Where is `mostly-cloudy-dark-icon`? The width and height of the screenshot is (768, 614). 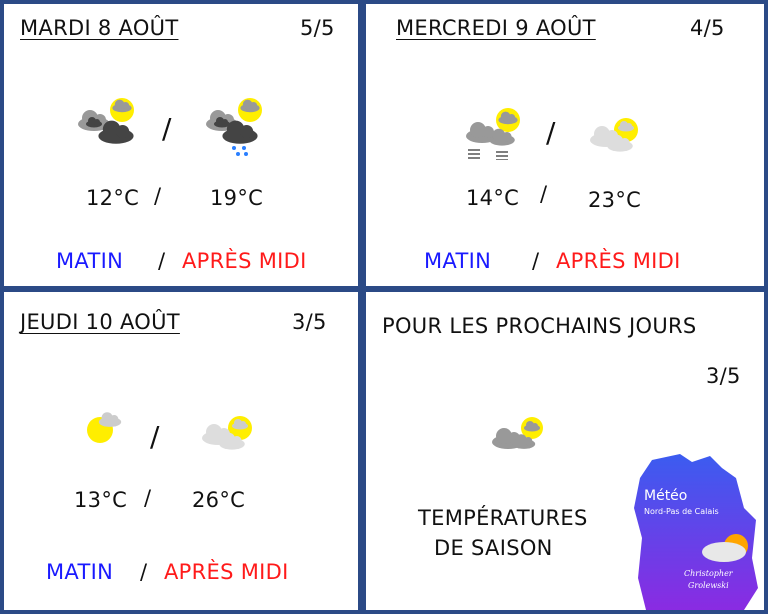
mostly-cloudy-dark-icon is located at coordinates (106, 121).